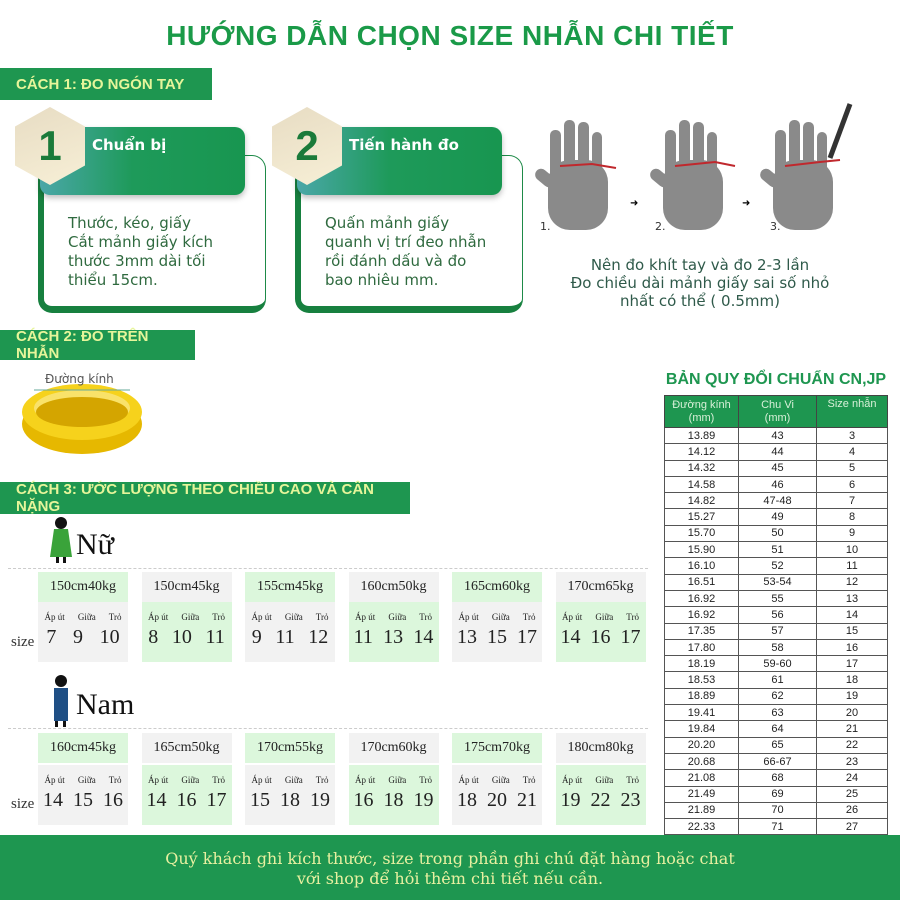  Describe the element at coordinates (701, 435) in the screenshot. I see `table-cell: 13.89` at that location.